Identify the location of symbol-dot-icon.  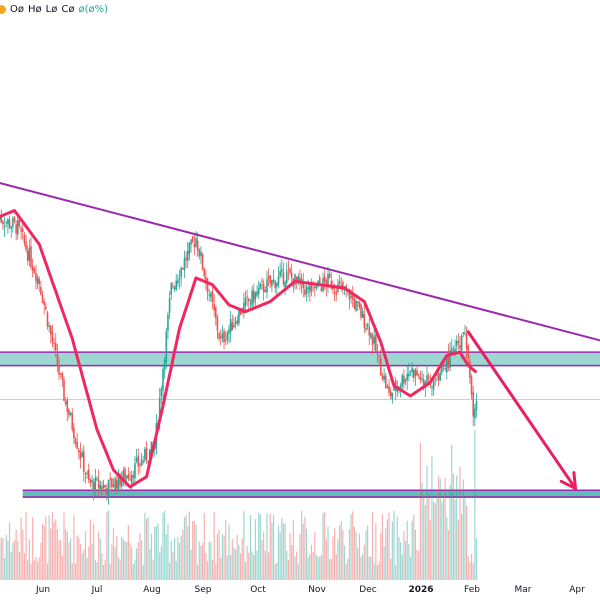
(3, 9).